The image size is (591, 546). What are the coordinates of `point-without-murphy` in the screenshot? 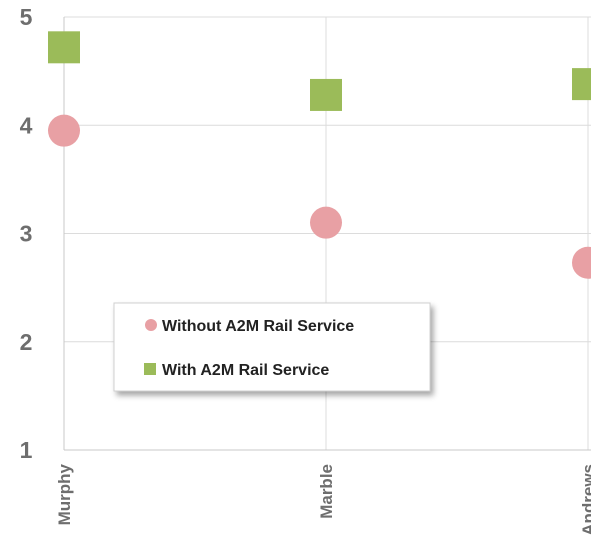 It's located at (64, 130).